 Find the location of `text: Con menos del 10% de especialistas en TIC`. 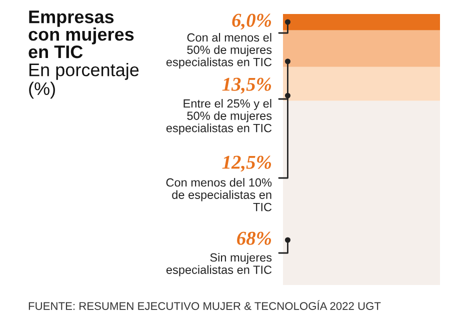

text: Con menos del 10% de especialistas en TIC is located at coordinates (219, 195).